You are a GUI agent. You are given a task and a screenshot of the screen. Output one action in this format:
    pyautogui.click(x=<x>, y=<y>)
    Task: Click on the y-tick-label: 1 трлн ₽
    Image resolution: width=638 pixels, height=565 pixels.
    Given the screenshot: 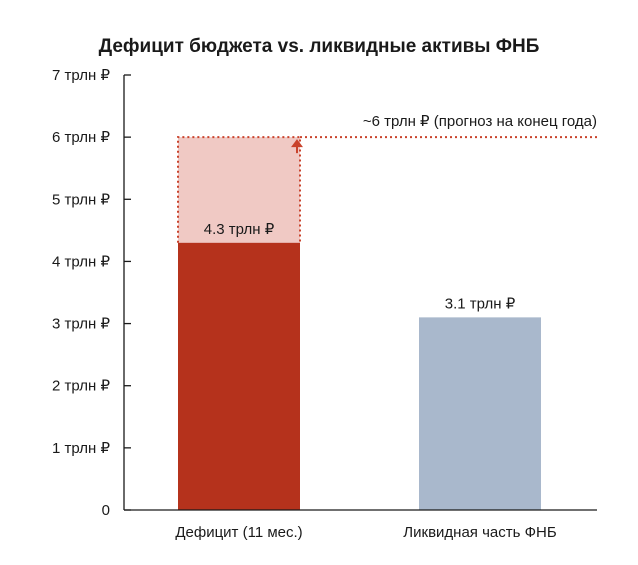 What is the action you would take?
    pyautogui.click(x=81, y=448)
    